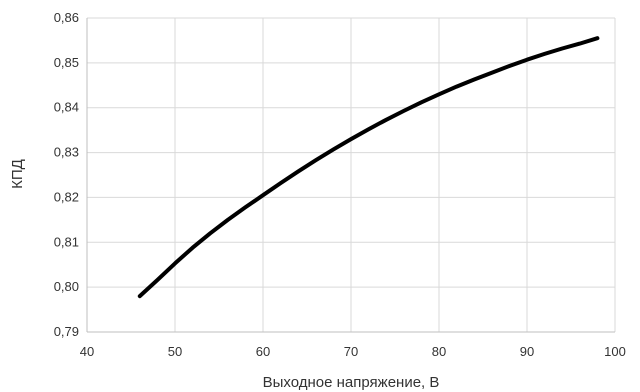 The image size is (640, 392). I want to click on x-tick-labels: 40 50 60 70 80 90 100, so click(353, 351).